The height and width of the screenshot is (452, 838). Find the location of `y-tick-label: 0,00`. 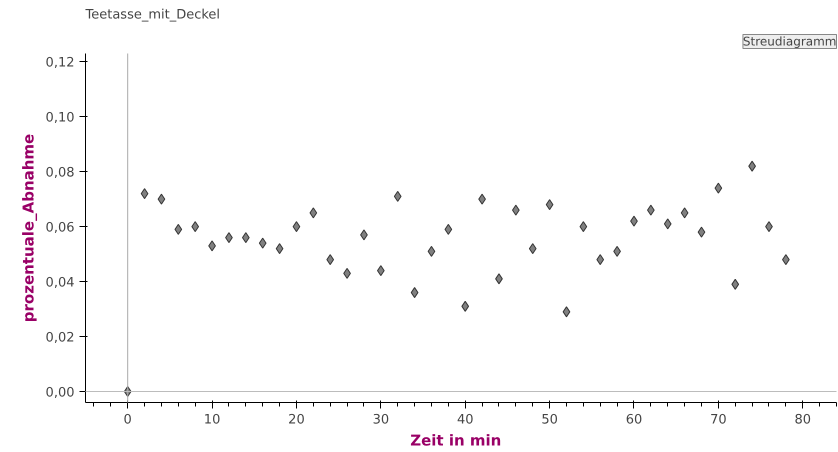

y-tick-label: 0,00 is located at coordinates (60, 393).